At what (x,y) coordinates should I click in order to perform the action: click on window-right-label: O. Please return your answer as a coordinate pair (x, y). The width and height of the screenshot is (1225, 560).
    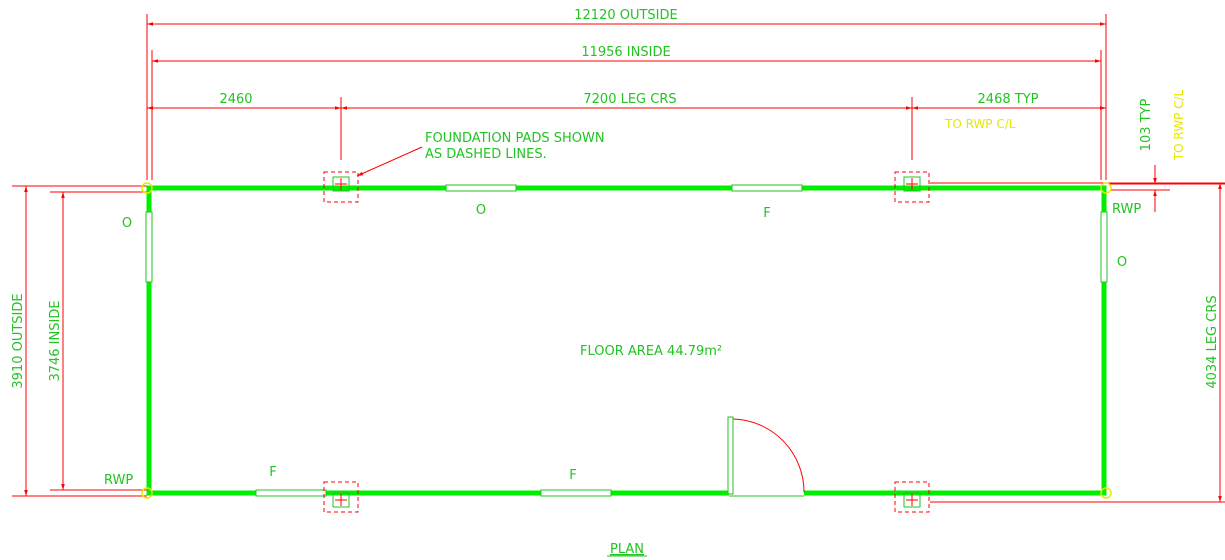
    Looking at the image, I should click on (1122, 262).